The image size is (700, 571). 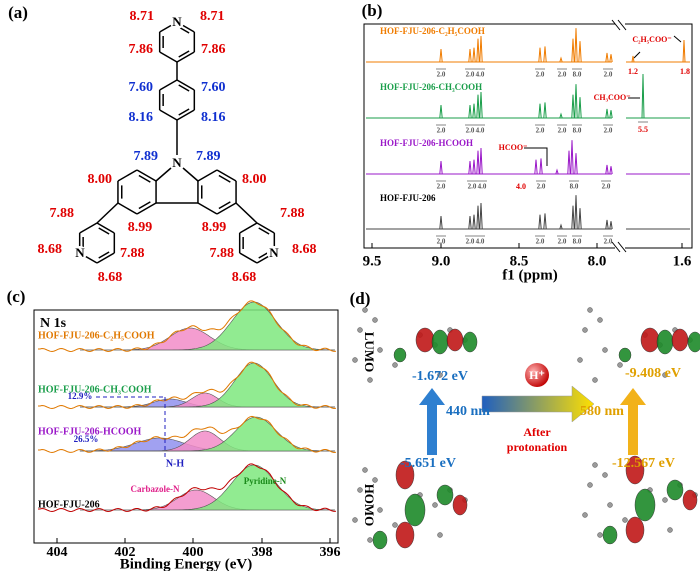 I want to click on annotation: 26.5%, so click(x=86, y=439).